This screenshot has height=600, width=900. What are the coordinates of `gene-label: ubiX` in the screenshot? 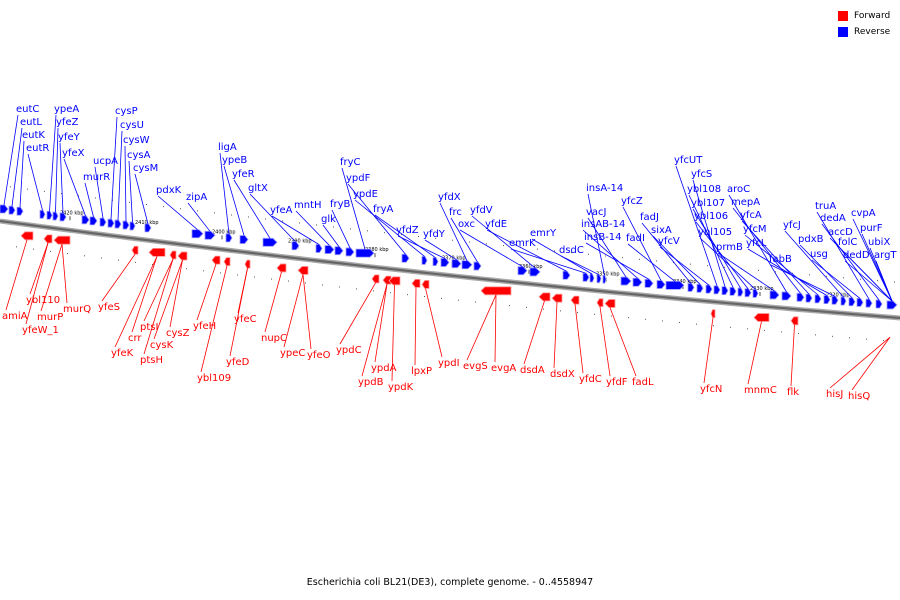 It's located at (879, 242).